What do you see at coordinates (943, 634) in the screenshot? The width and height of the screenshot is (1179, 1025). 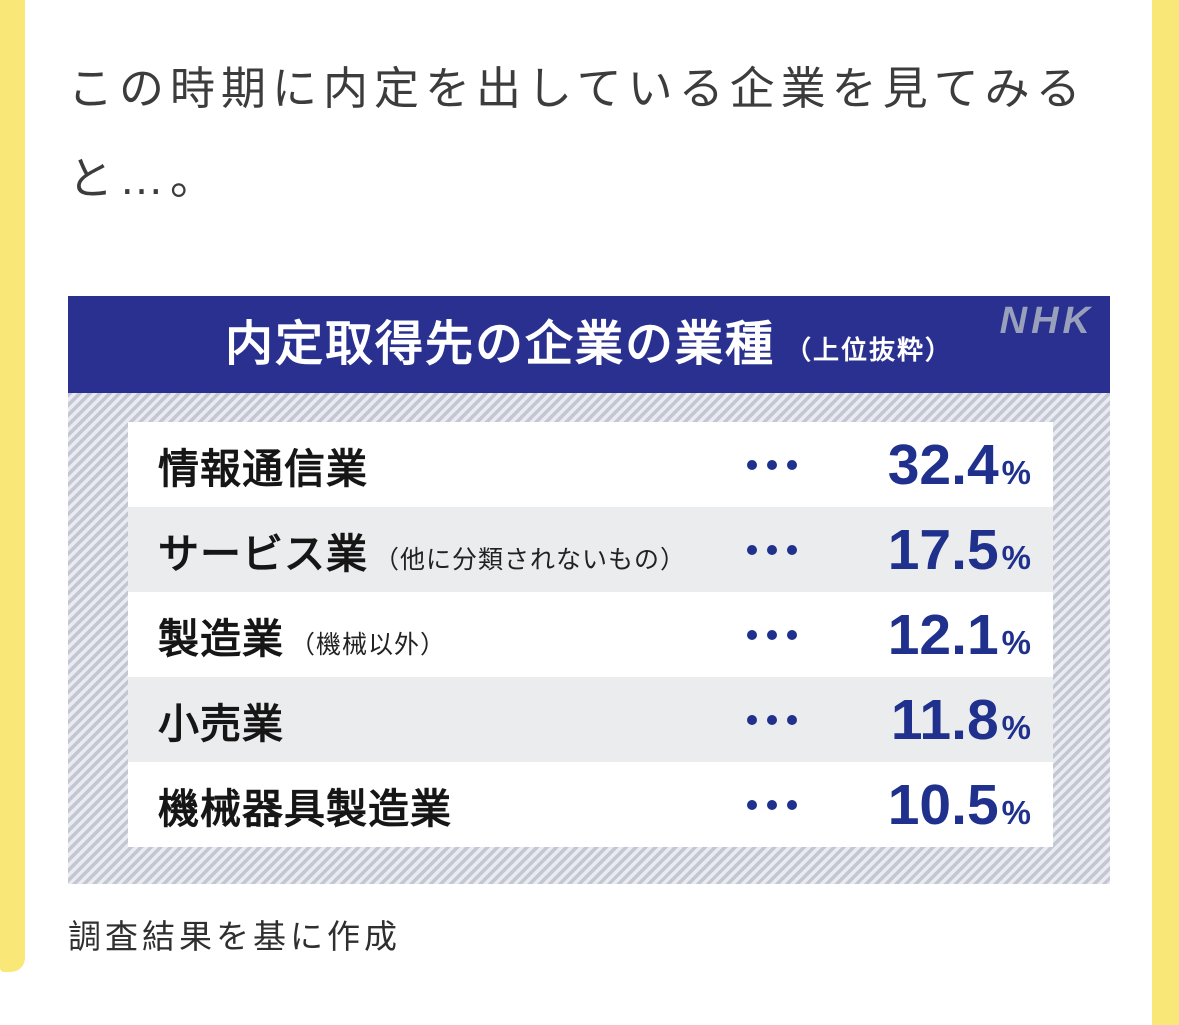 I see `percentage-value: 12.1` at bounding box center [943, 634].